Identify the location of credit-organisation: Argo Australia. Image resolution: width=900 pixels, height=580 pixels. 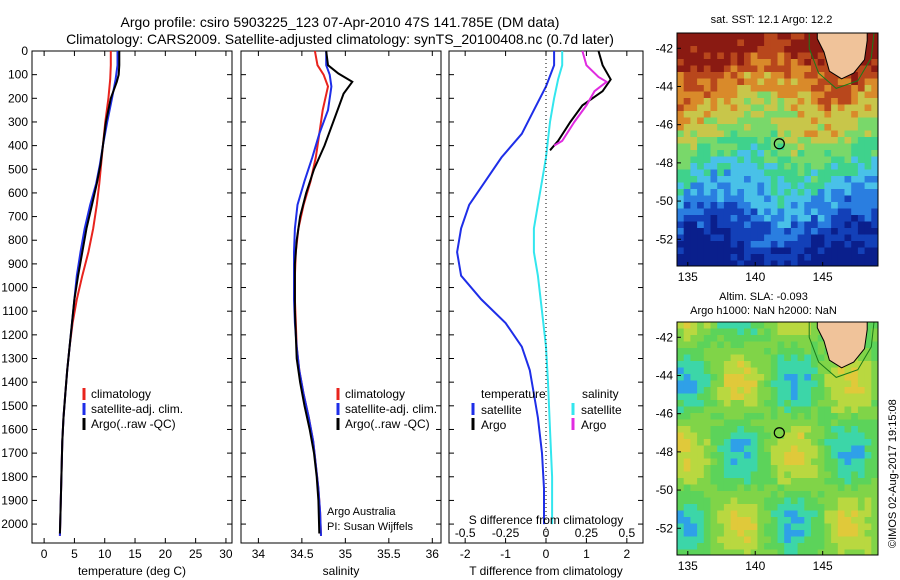
(361, 512).